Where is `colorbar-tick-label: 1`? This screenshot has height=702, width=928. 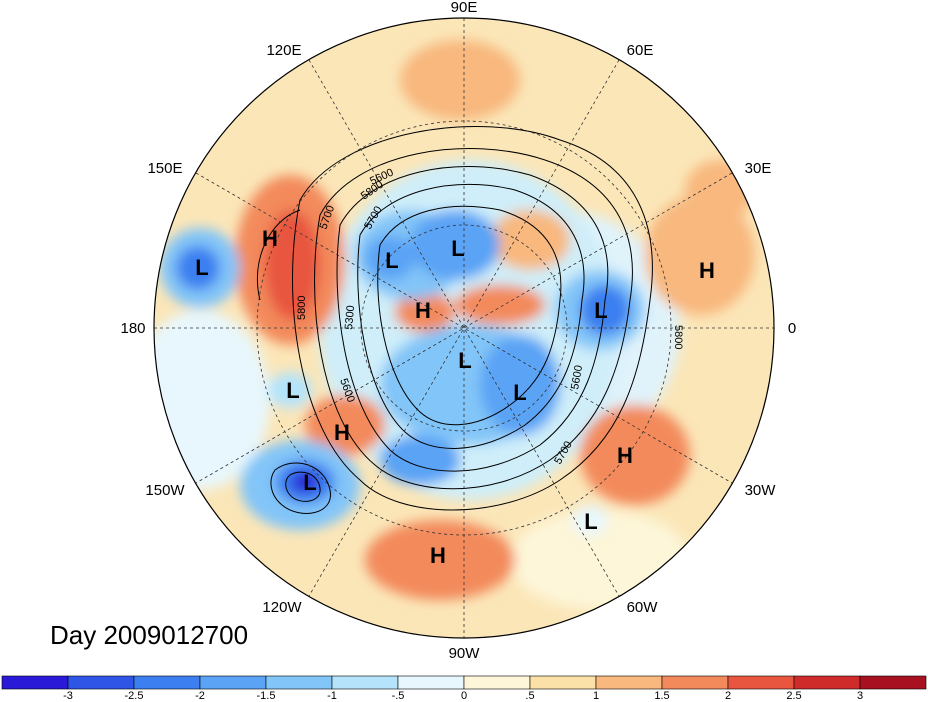 colorbar-tick-label: 1 is located at coordinates (596, 696).